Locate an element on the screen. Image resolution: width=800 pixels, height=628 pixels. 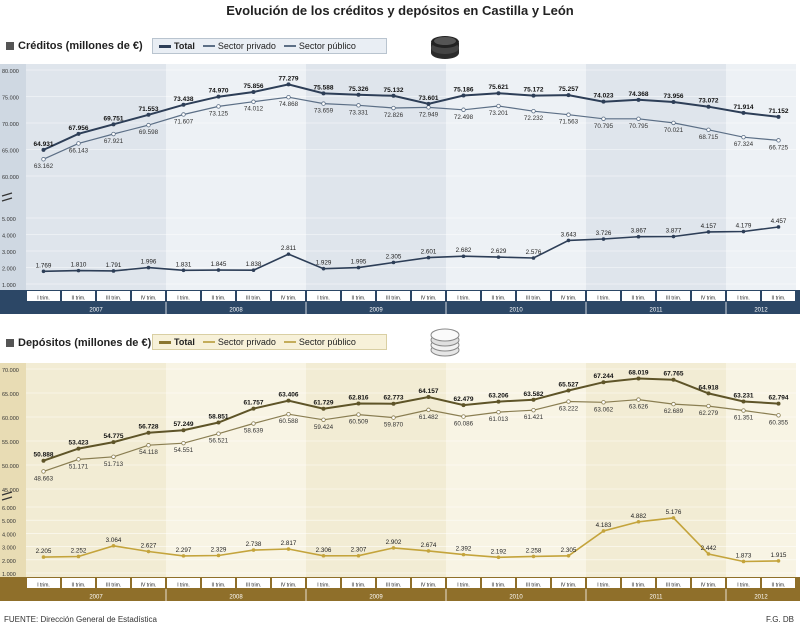
deposit-label-total: 61.757 is located at coordinates (254, 403).